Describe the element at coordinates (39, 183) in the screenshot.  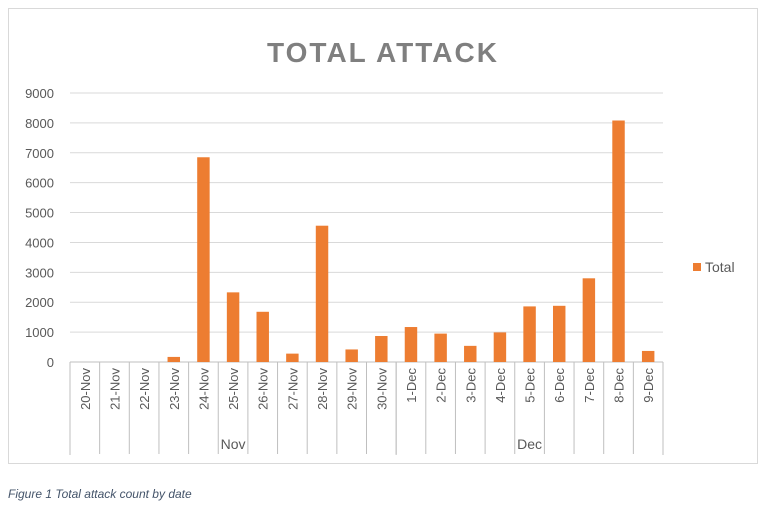
I see `y-tick-label: 6000` at that location.